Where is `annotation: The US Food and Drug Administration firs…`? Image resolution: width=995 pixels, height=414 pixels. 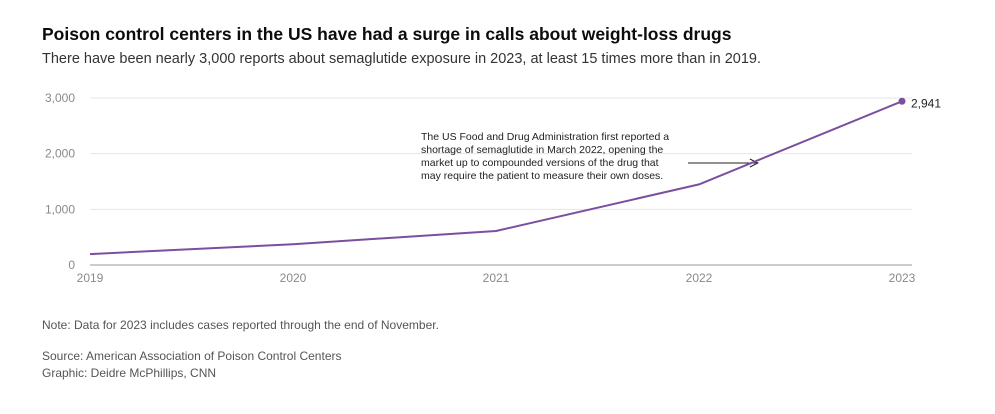
annotation: The US Food and Drug Administration firs… is located at coordinates (590, 156).